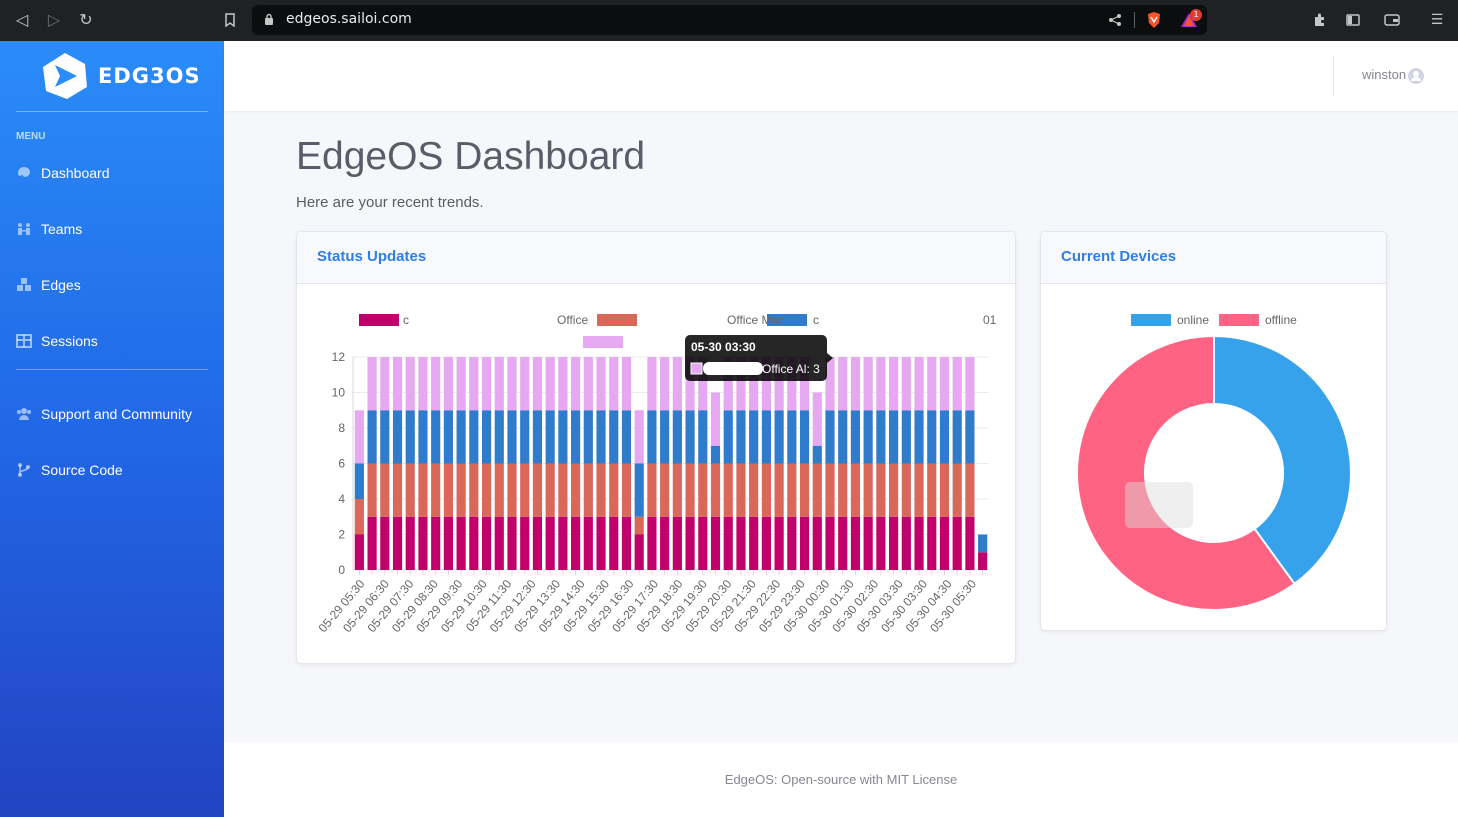 Image resolution: width=1458 pixels, height=817 pixels. I want to click on sidebar-item-source-code: Source Code, so click(116, 470).